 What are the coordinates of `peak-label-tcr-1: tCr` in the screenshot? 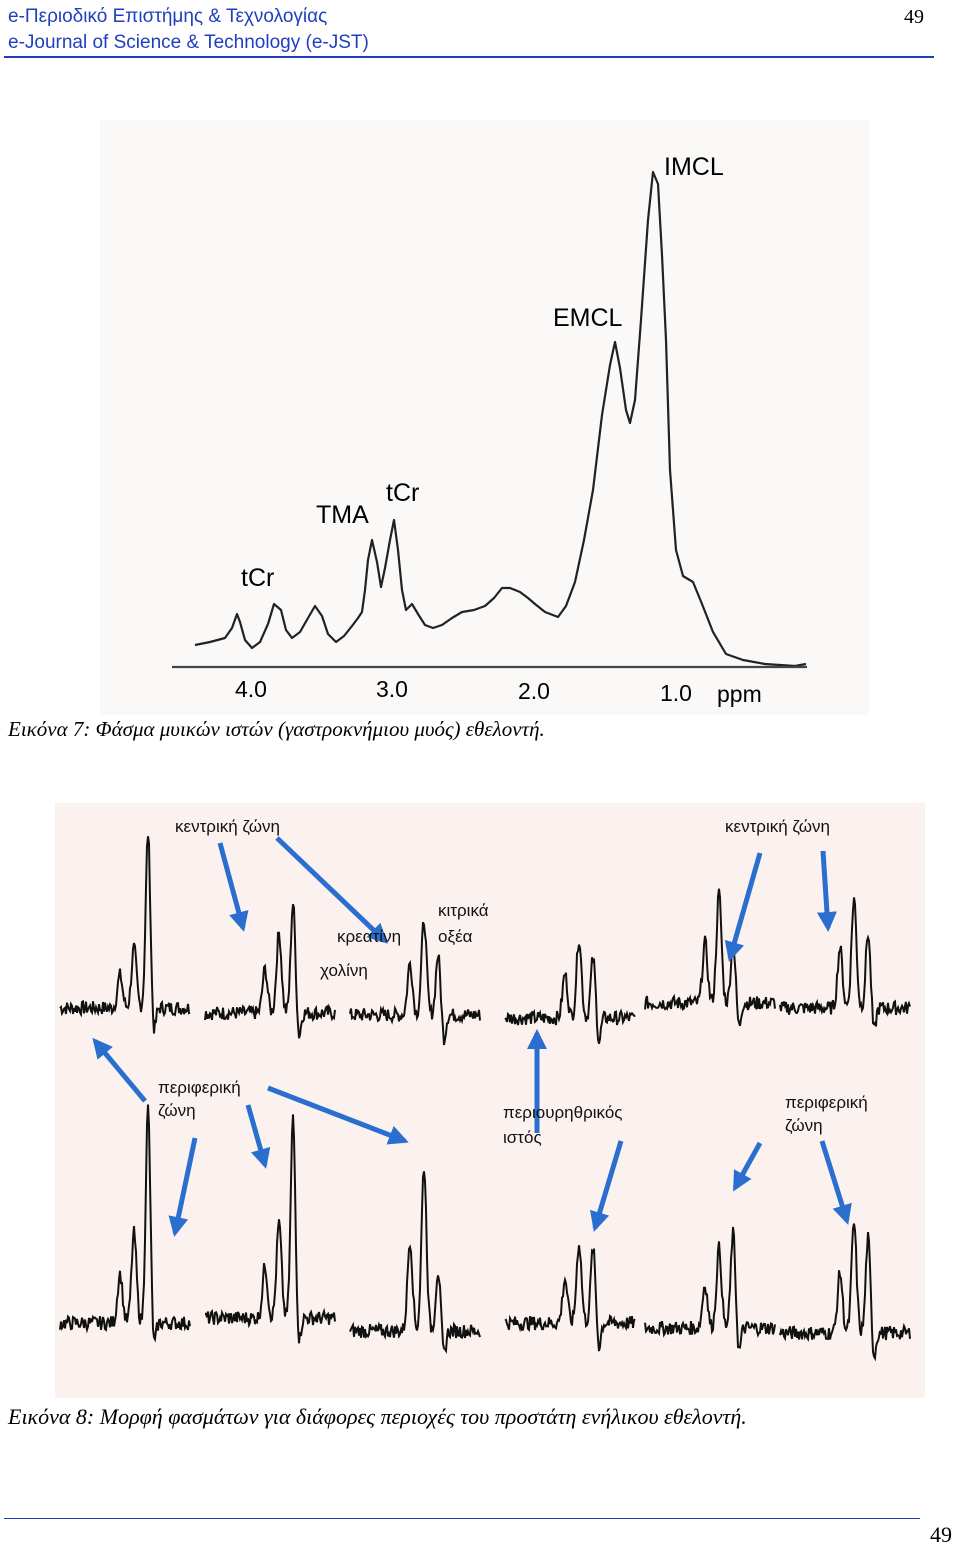 It's located at (257, 578).